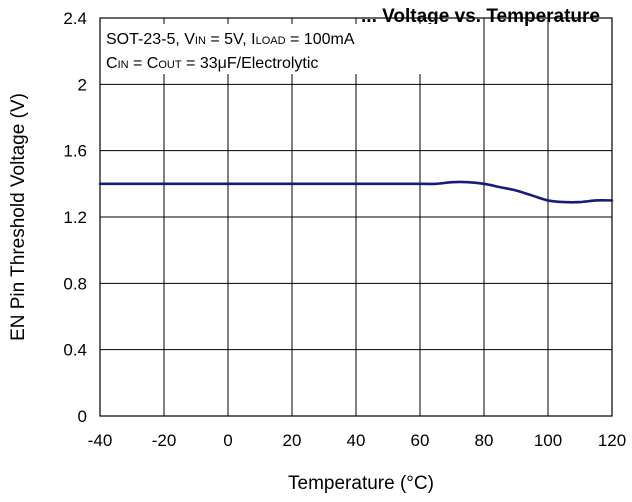  I want to click on conditions-line-2: CIN = COUT = 33μF/Electrolytic, so click(212, 63).